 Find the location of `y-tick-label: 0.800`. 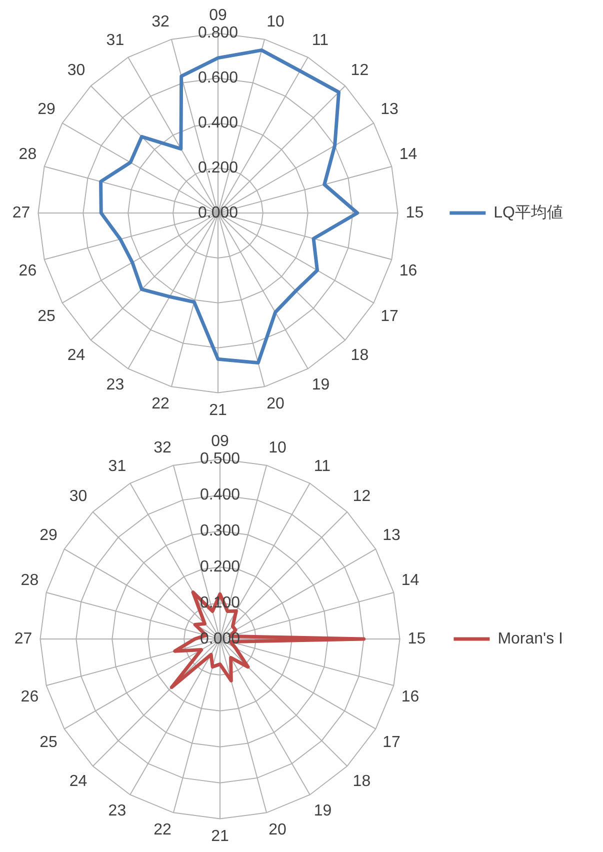

y-tick-label: 0.800 is located at coordinates (218, 33).